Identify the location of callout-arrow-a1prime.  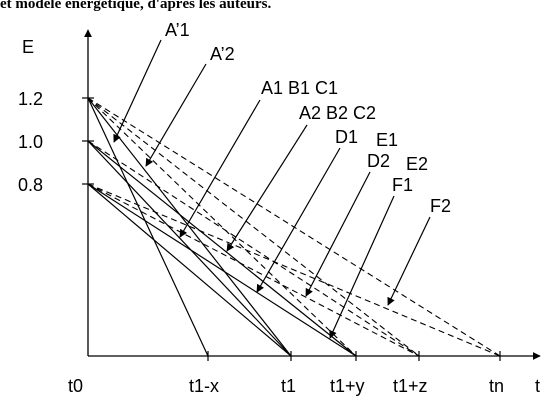
(137, 91).